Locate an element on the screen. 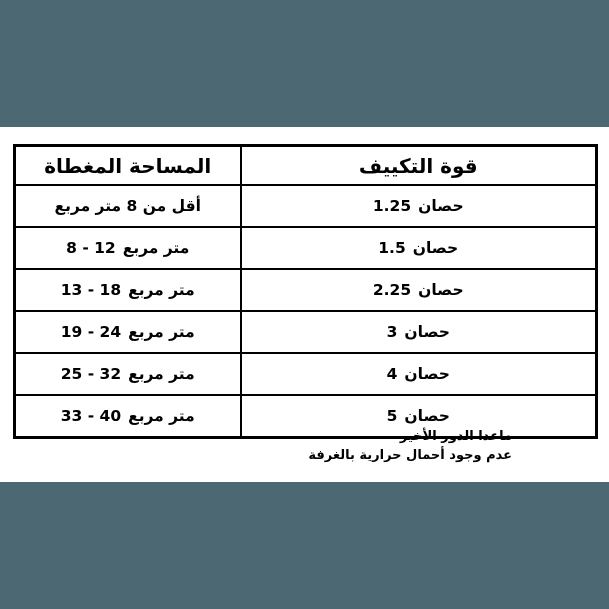 The height and width of the screenshot is (609, 609). power-text: 4 حصان is located at coordinates (418, 374).